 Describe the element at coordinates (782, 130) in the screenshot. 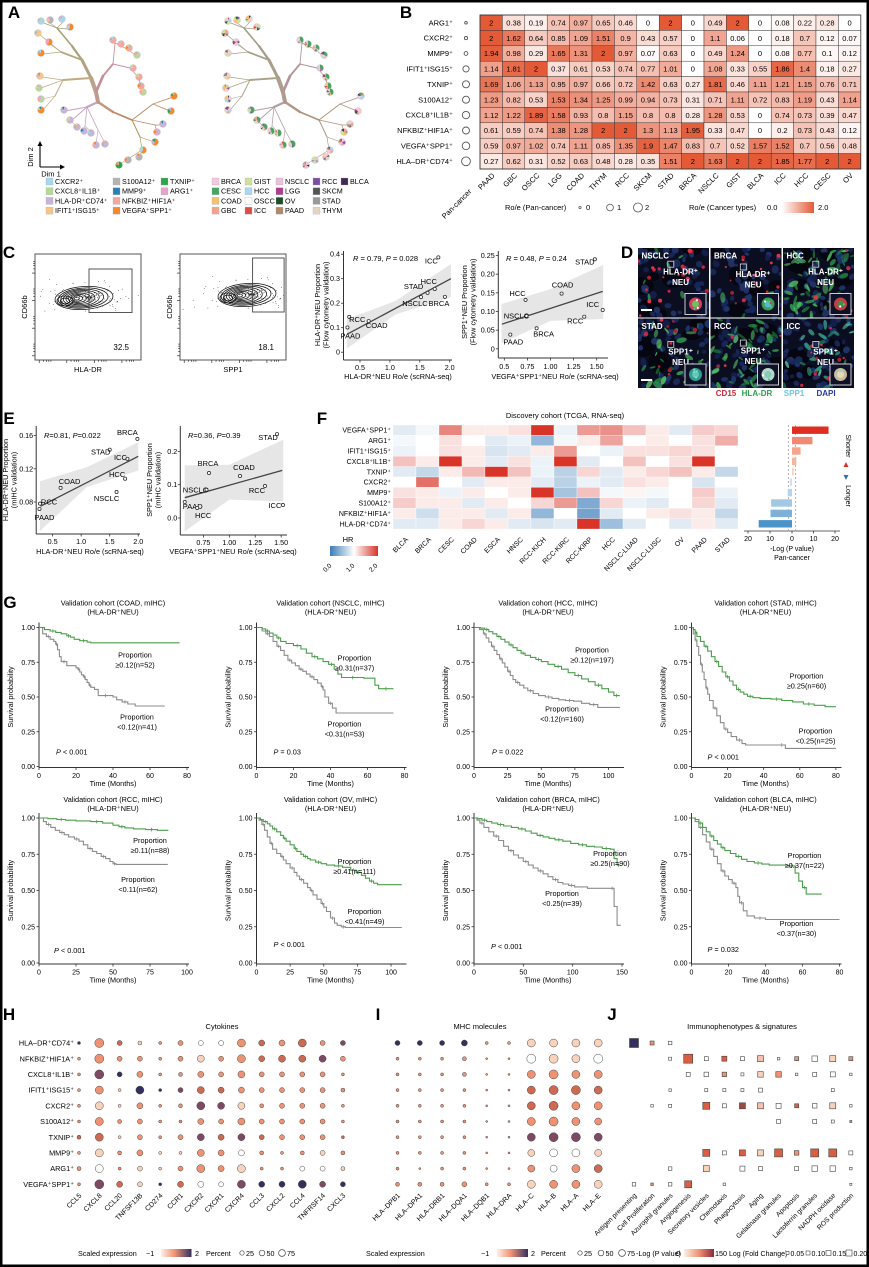

I see `svg-text: 0.2` at that location.